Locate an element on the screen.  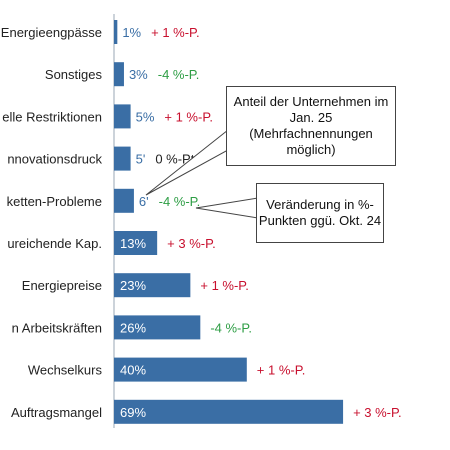
category-label: Wechselkurs is located at coordinates (65, 370).